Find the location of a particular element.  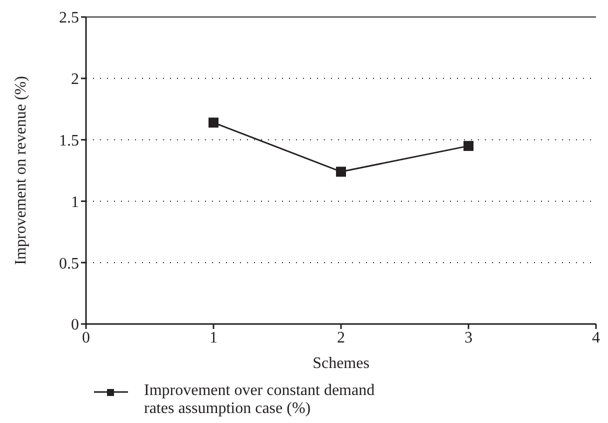

y-tick-label: 0.5 is located at coordinates (69, 263).